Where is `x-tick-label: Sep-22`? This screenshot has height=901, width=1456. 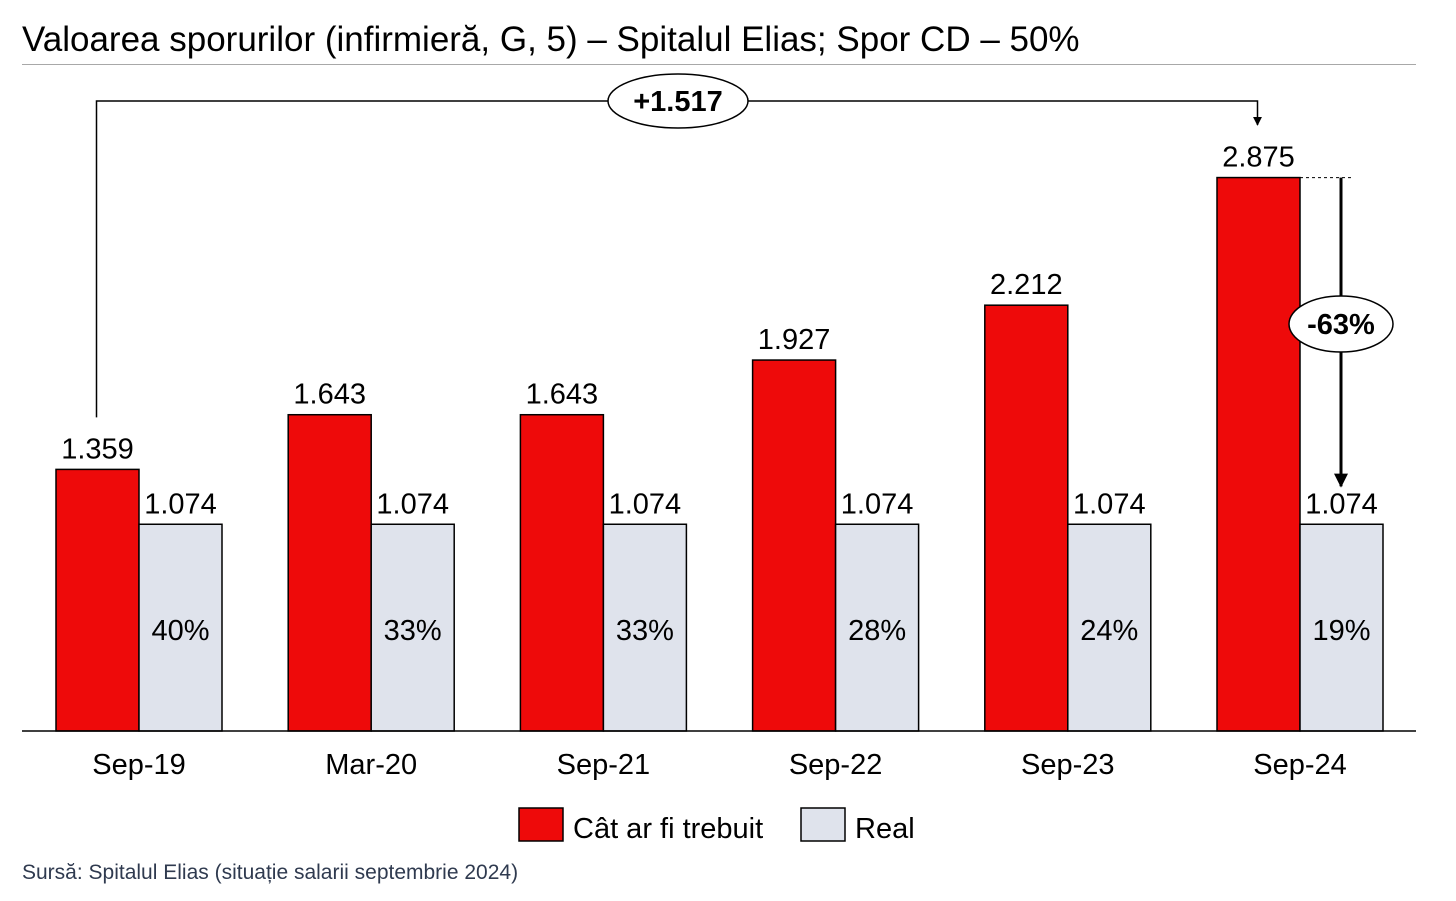
x-tick-label: Sep-22 is located at coordinates (836, 765).